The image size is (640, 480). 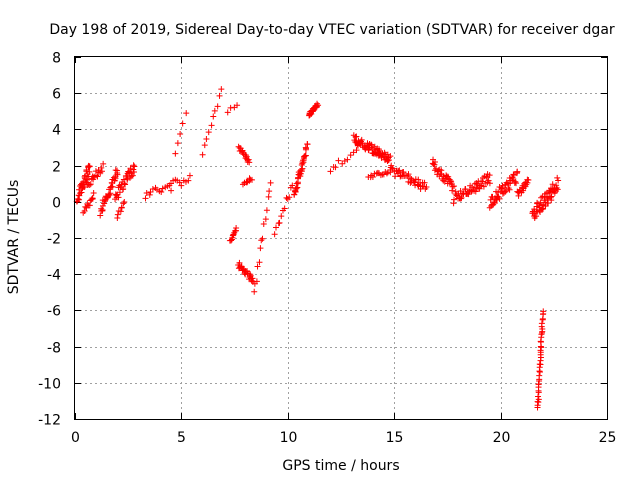 What do you see at coordinates (502, 438) in the screenshot?
I see `x-tick-label: 20` at bounding box center [502, 438].